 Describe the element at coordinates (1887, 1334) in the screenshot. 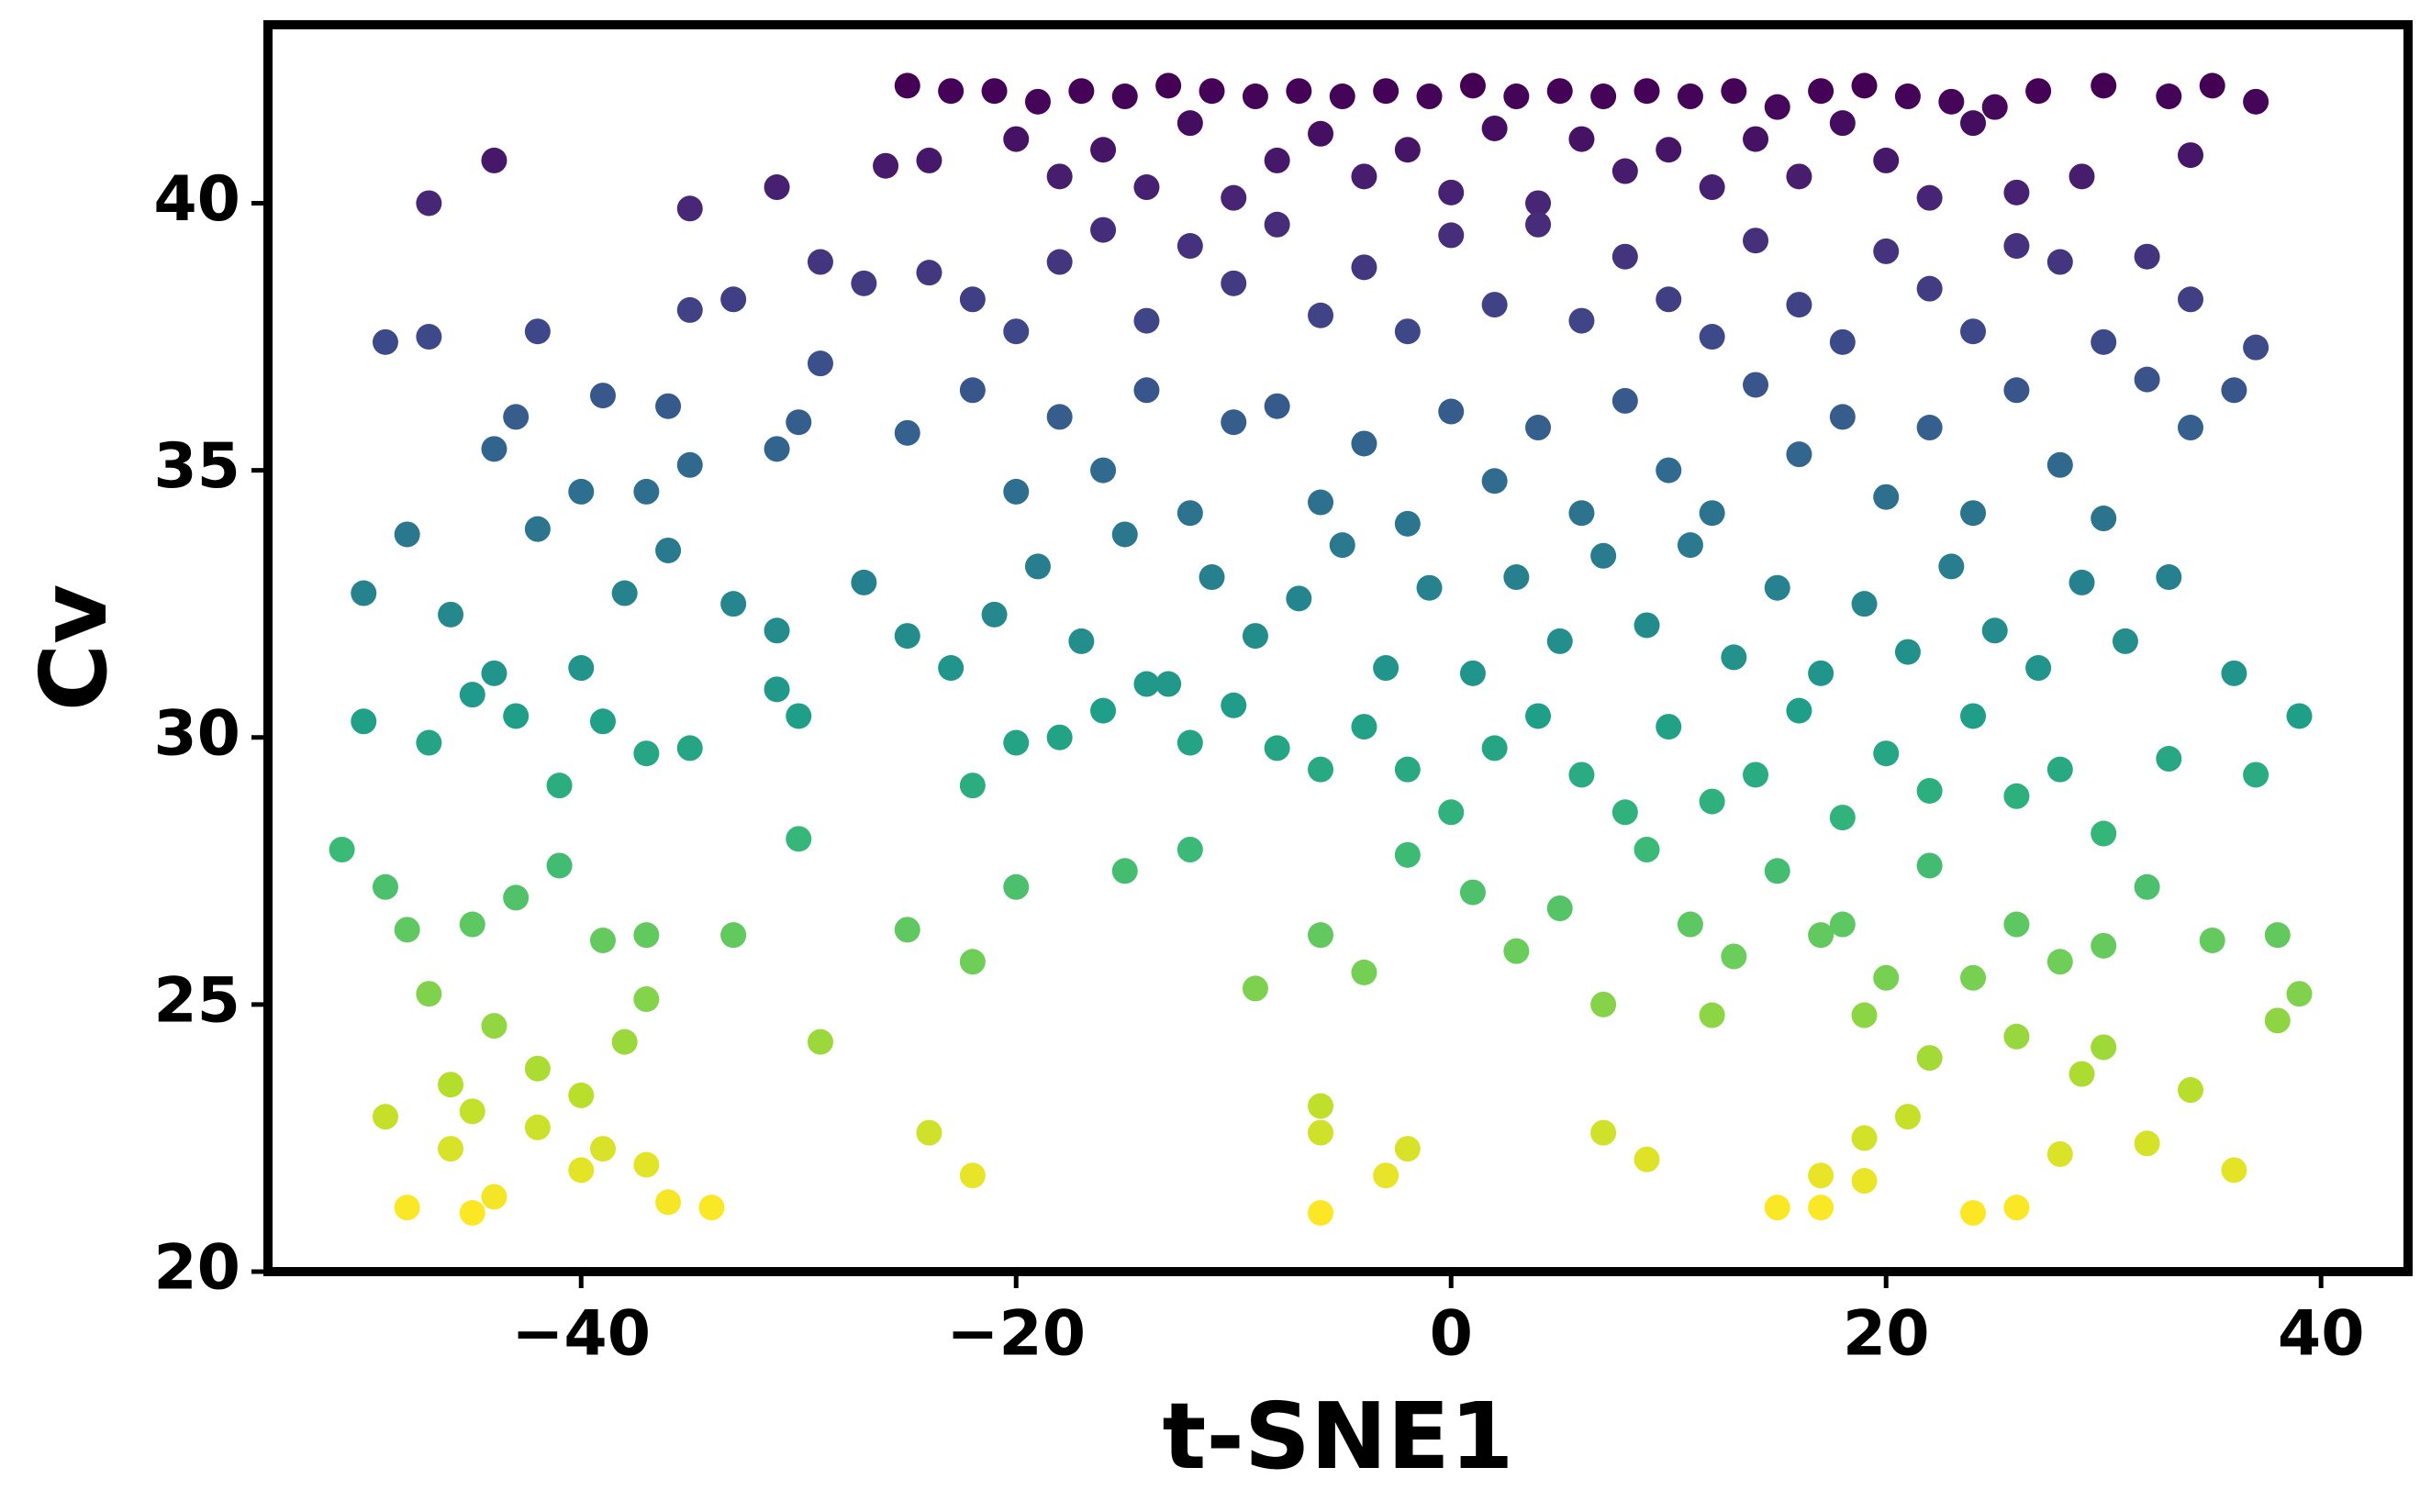

I see `x-tick-label: 20` at that location.